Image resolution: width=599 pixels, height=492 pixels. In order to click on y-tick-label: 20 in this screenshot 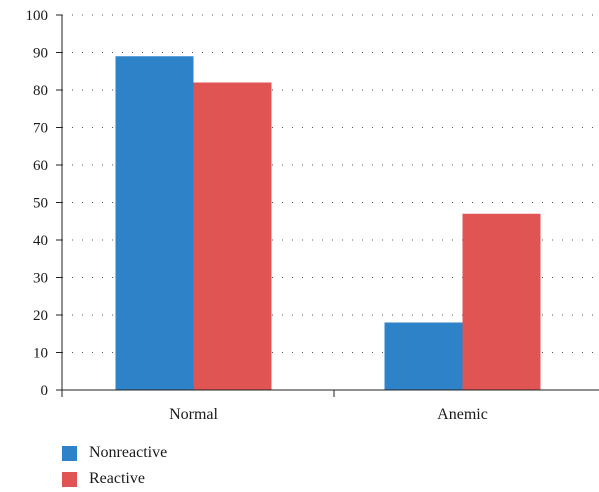, I will do `click(40, 316)`.